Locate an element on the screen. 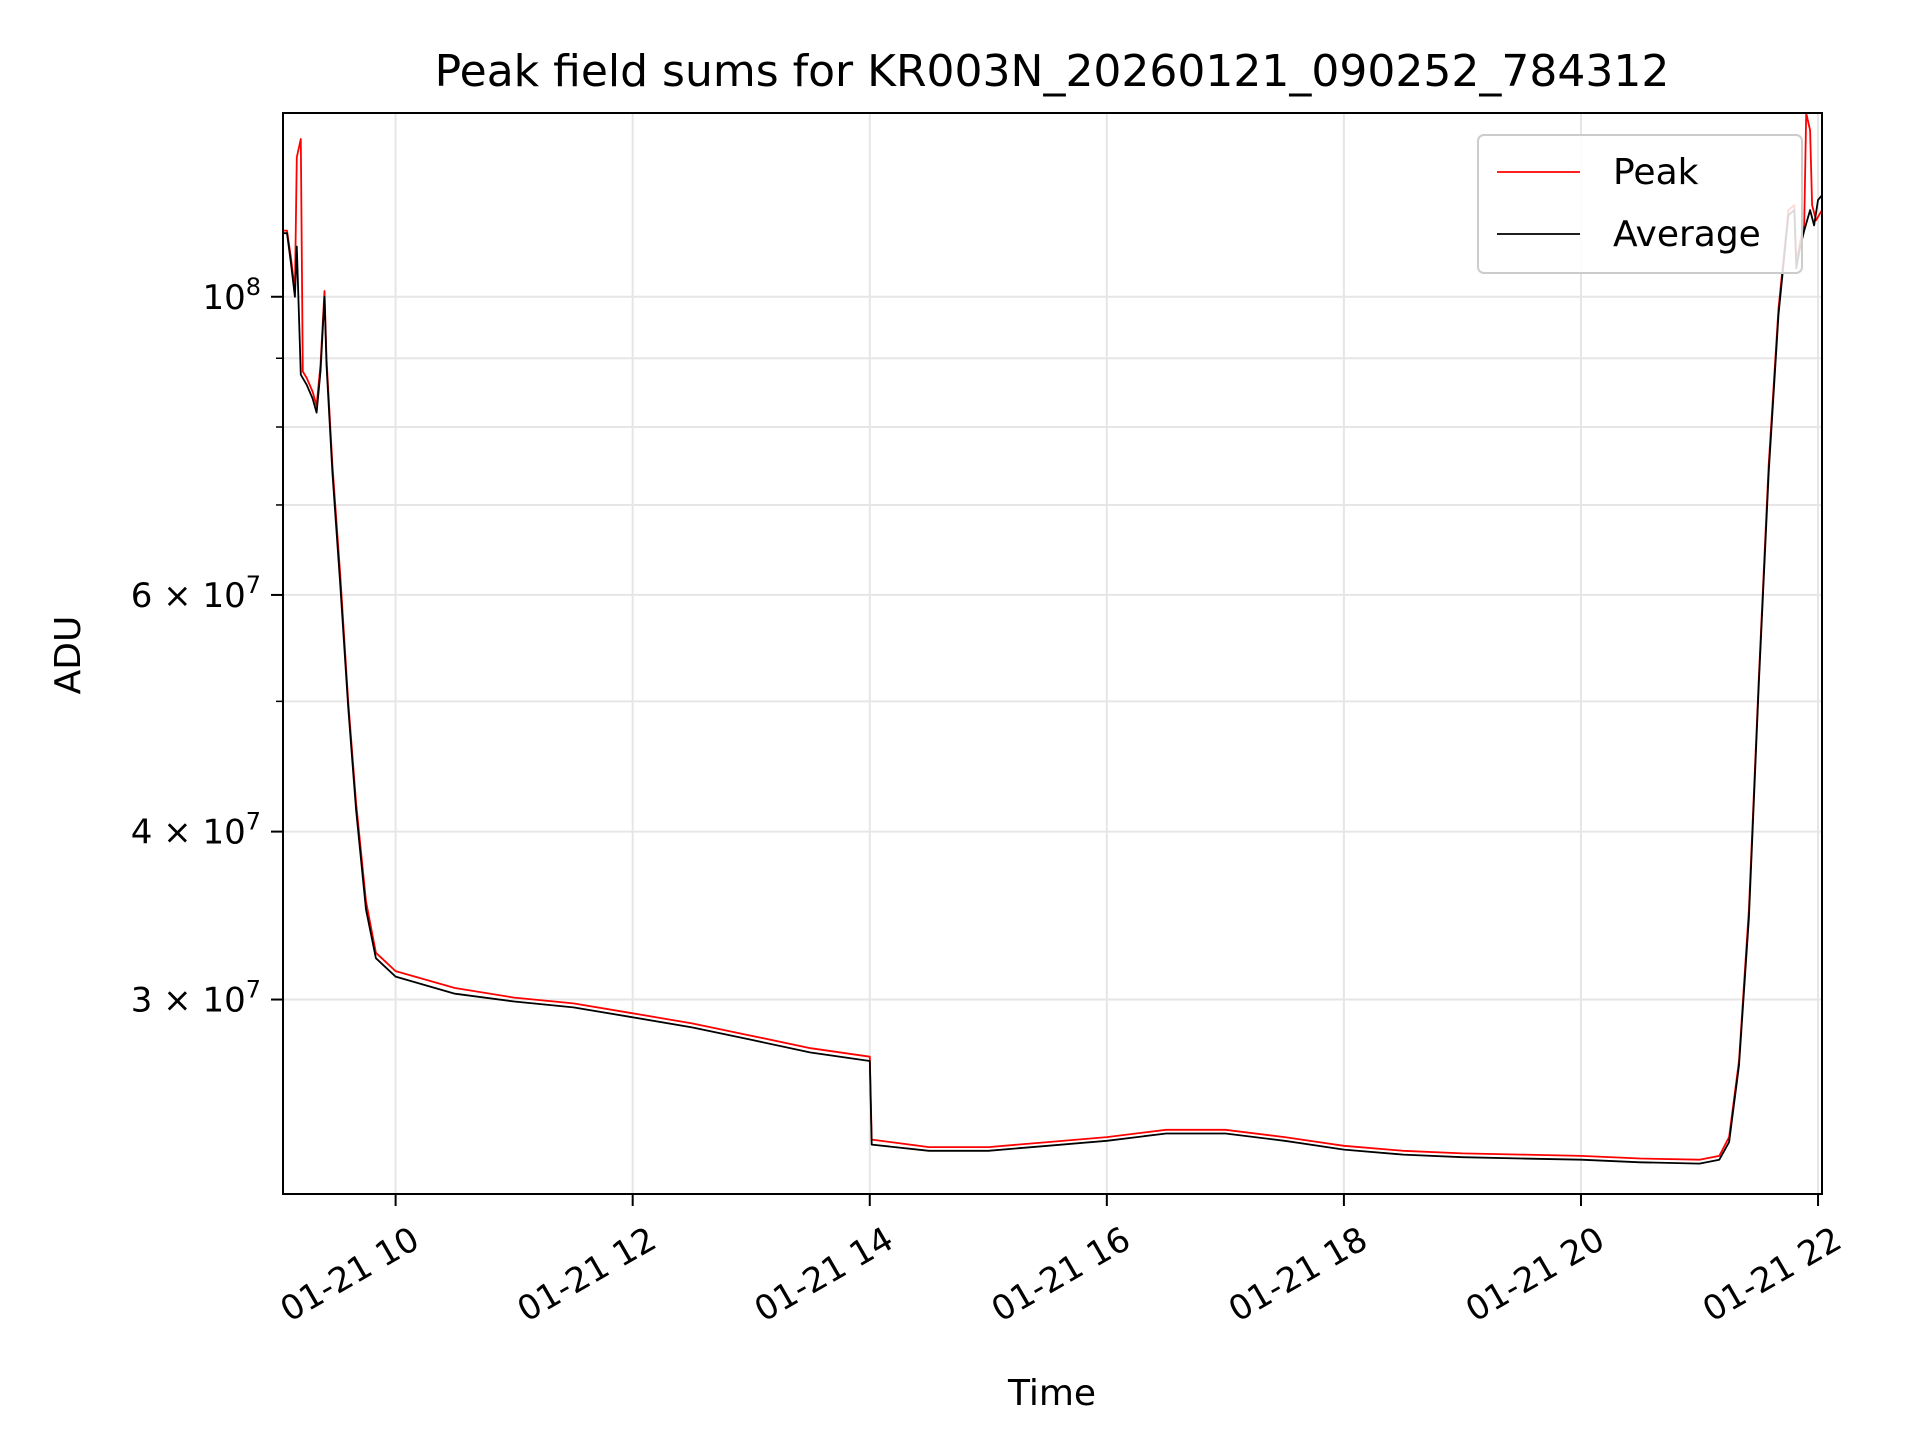  y-tick-exponent: 8 is located at coordinates (253, 287).